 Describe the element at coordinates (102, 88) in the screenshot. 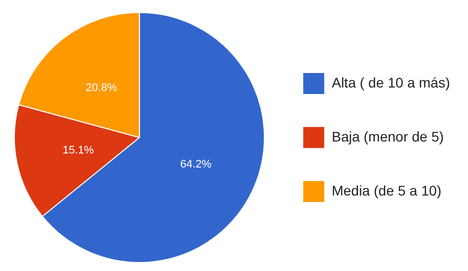

I see `data-label: 20.8%` at that location.